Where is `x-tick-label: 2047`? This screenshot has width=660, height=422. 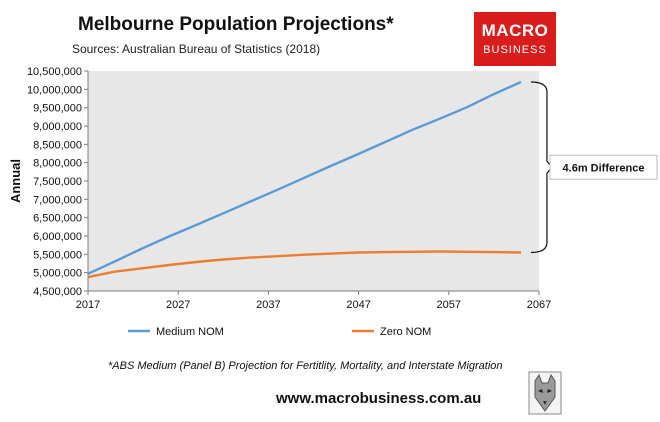 x-tick-label: 2047 is located at coordinates (358, 305).